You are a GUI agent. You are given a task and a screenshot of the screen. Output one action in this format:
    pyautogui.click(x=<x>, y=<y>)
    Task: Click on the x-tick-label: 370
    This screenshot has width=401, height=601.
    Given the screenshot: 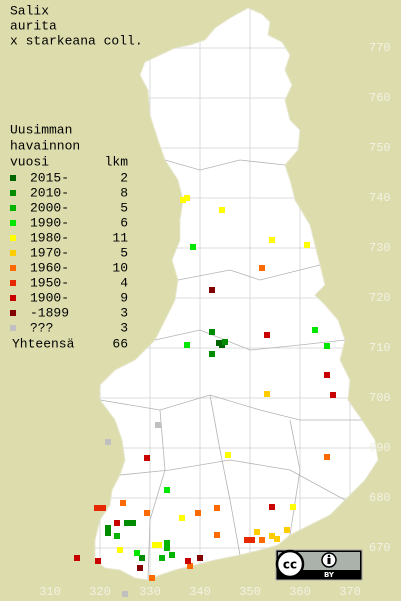 What is the action you would take?
    pyautogui.click(x=350, y=592)
    